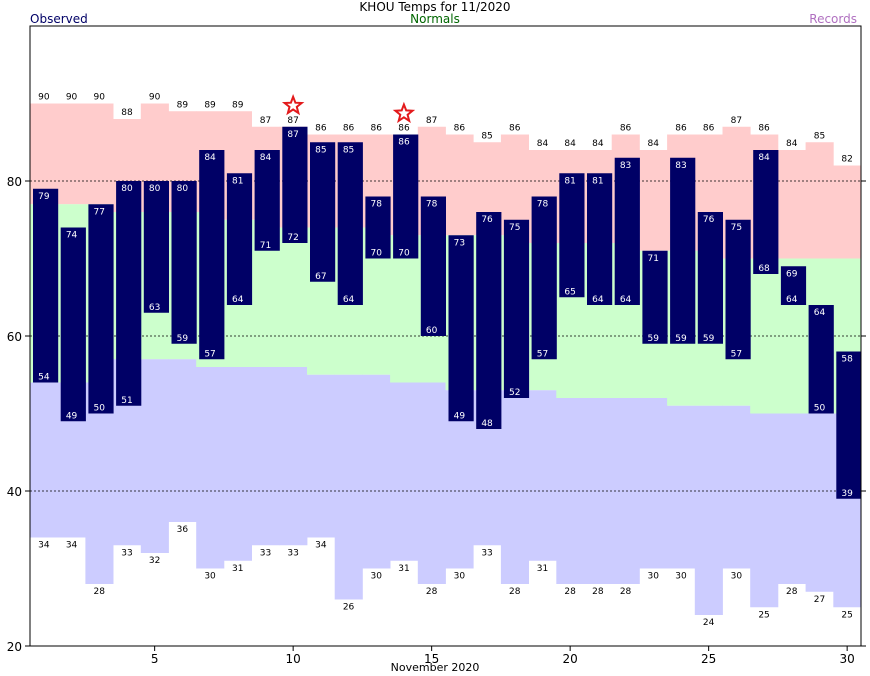 The width and height of the screenshot is (870, 676). Describe the element at coordinates (72, 236) in the screenshot. I see `observed-high-label: 74` at that location.